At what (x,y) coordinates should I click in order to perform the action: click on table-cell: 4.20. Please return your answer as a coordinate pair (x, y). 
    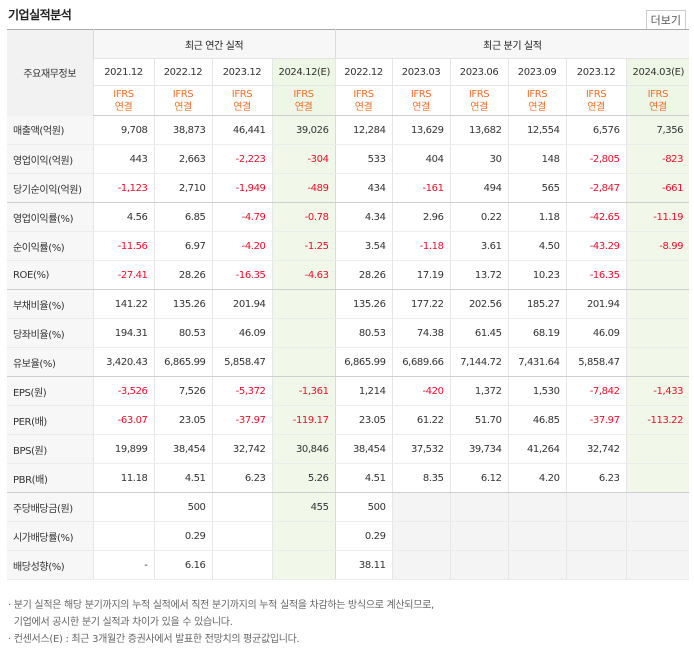
    Looking at the image, I should click on (537, 478).